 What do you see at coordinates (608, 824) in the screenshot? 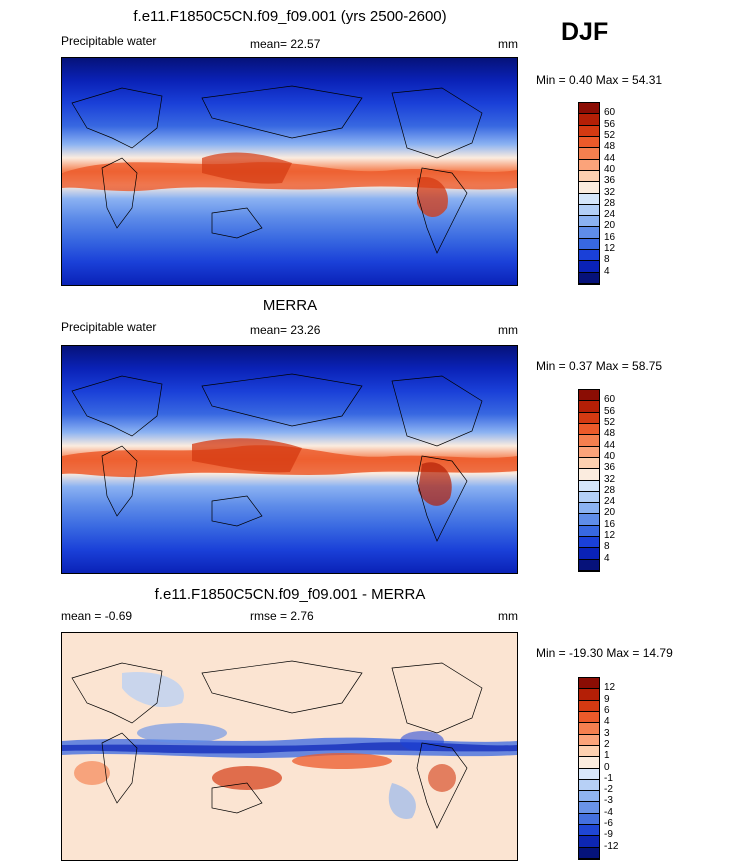
I see `colorbar-tick-label: -6` at bounding box center [608, 824].